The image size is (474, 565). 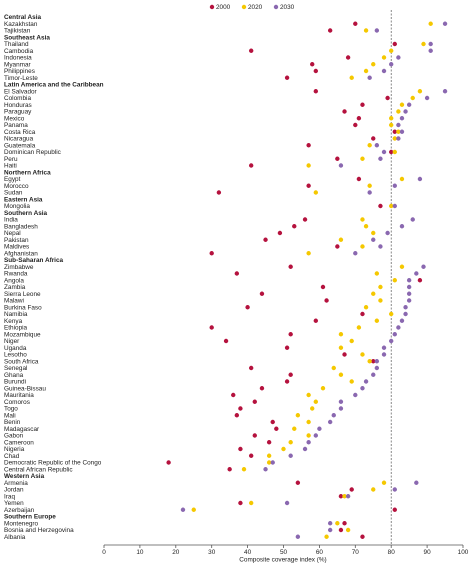 I want to click on y-tick-label: Dominican Republic, so click(x=33, y=152).